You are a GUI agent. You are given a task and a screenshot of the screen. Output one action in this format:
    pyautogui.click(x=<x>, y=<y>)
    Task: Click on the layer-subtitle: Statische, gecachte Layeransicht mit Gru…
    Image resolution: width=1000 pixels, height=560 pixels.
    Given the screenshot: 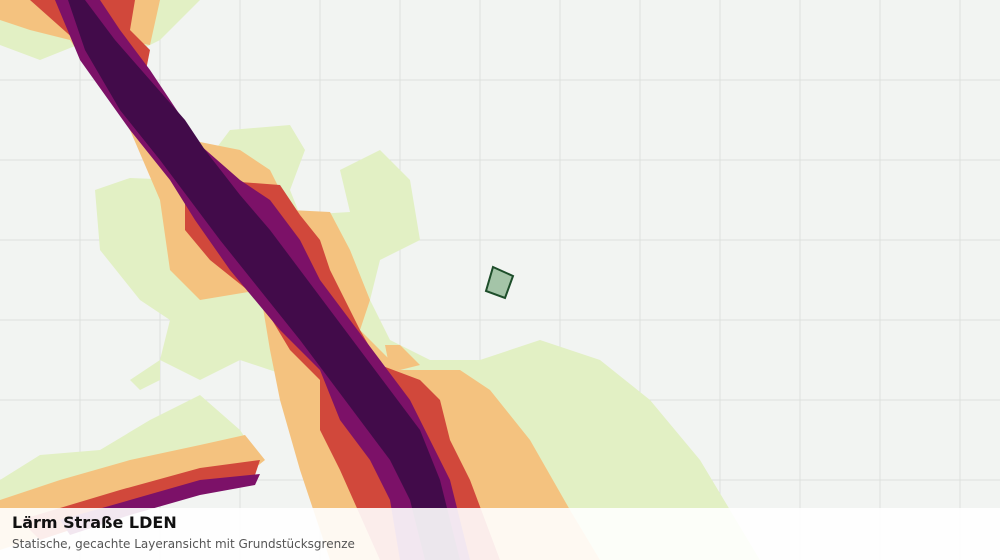 What is the action you would take?
    pyautogui.click(x=183, y=544)
    